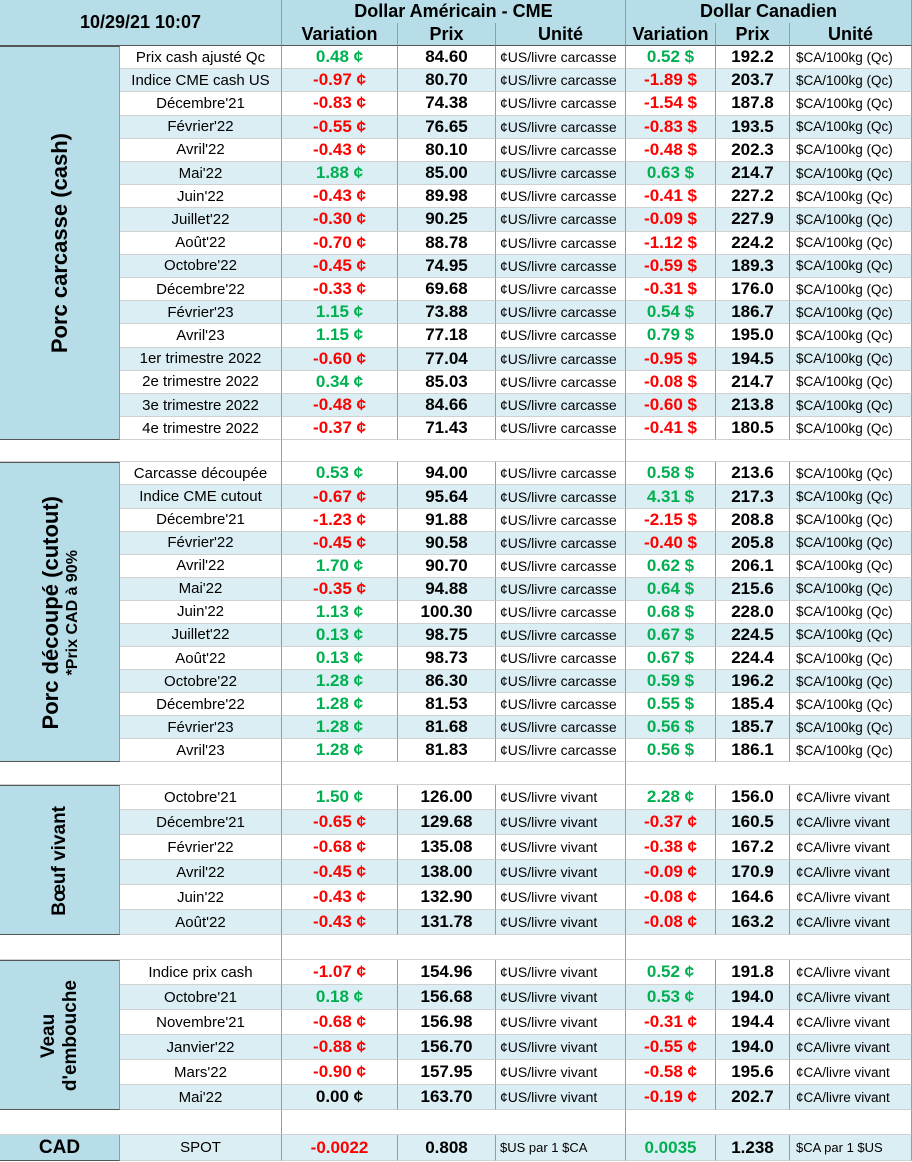 This screenshot has width=912, height=1162. I want to click on us-price: 74.38, so click(447, 104).